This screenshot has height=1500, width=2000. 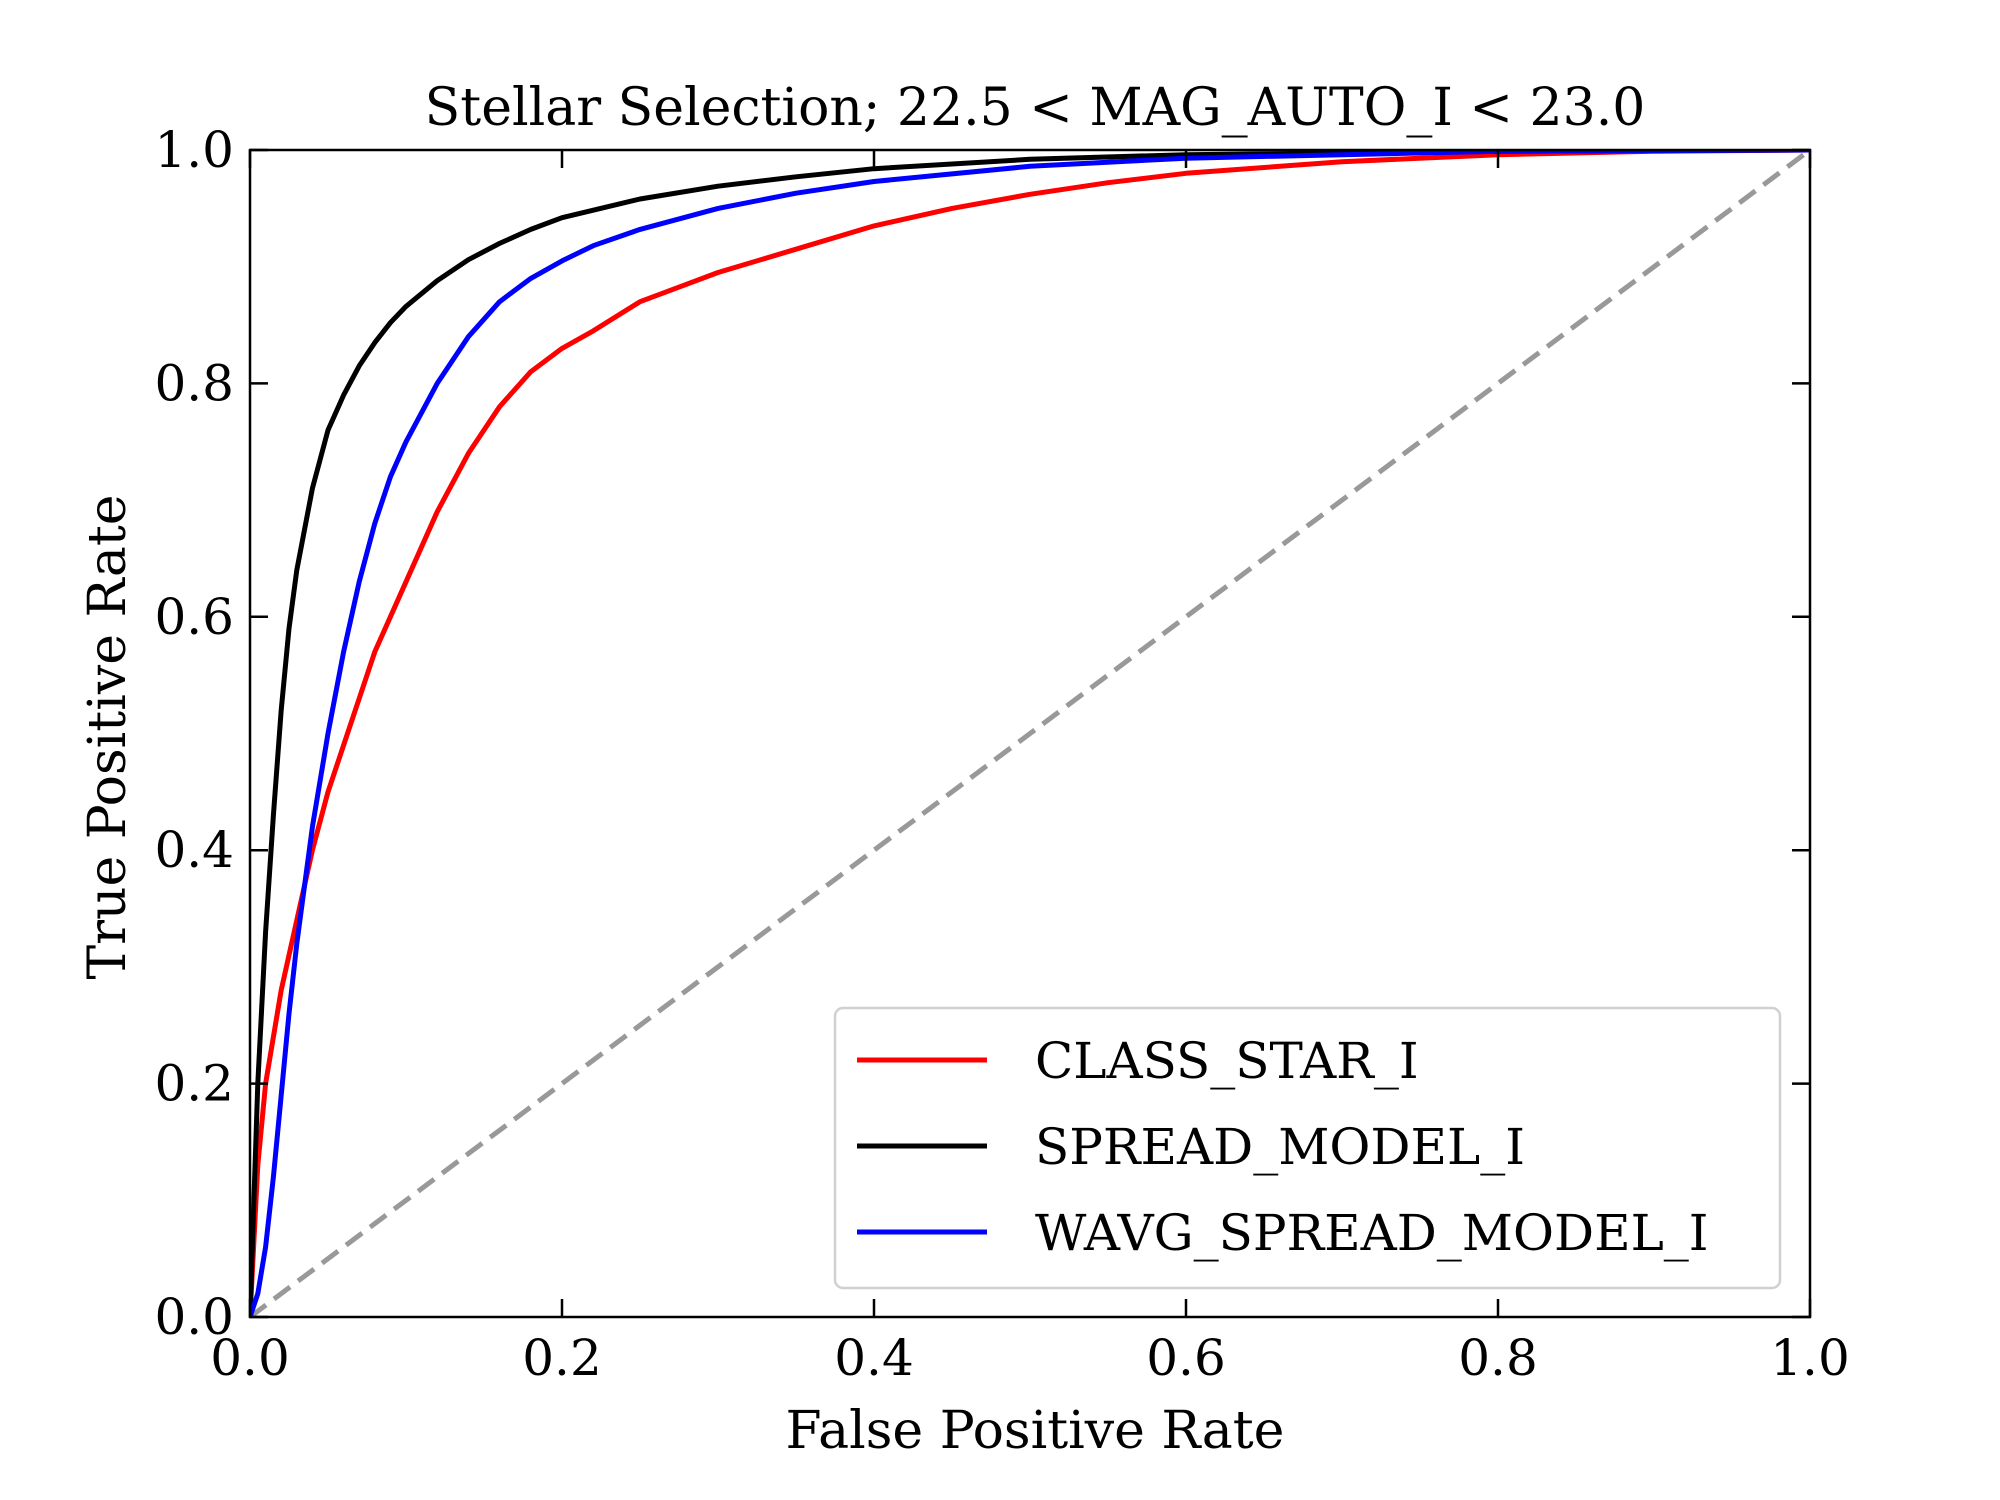 I want to click on legend-box, so click(x=1307, y=1148).